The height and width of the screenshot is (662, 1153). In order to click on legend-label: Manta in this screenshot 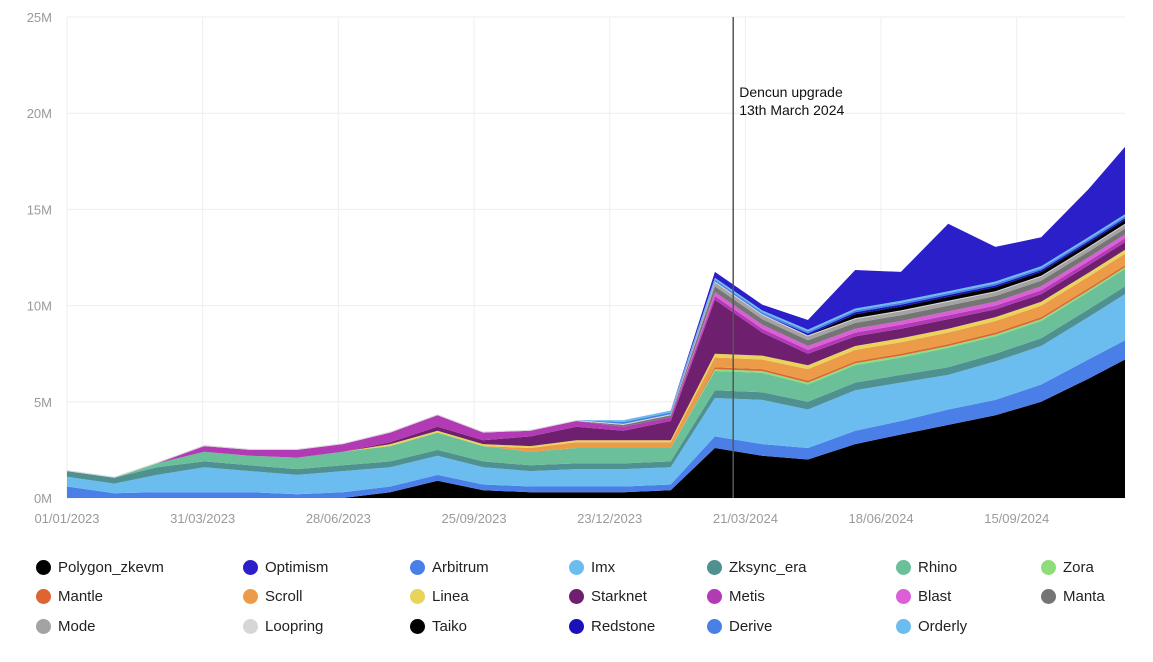, I will do `click(1084, 596)`.